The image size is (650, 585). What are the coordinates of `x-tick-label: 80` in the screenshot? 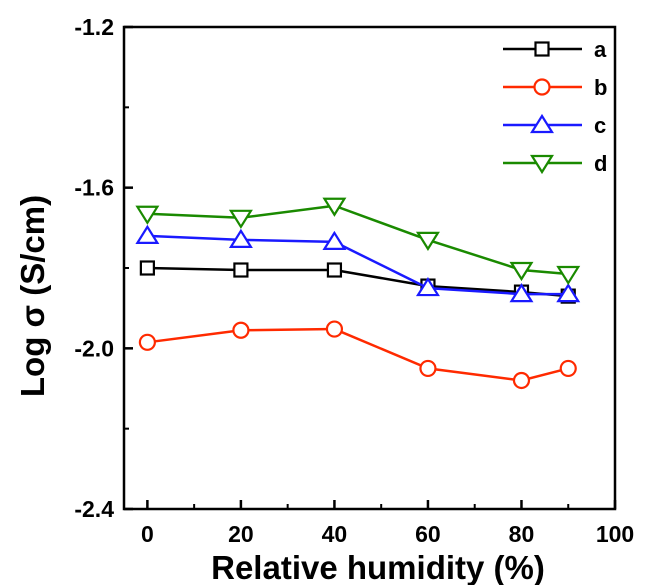 It's located at (522, 534).